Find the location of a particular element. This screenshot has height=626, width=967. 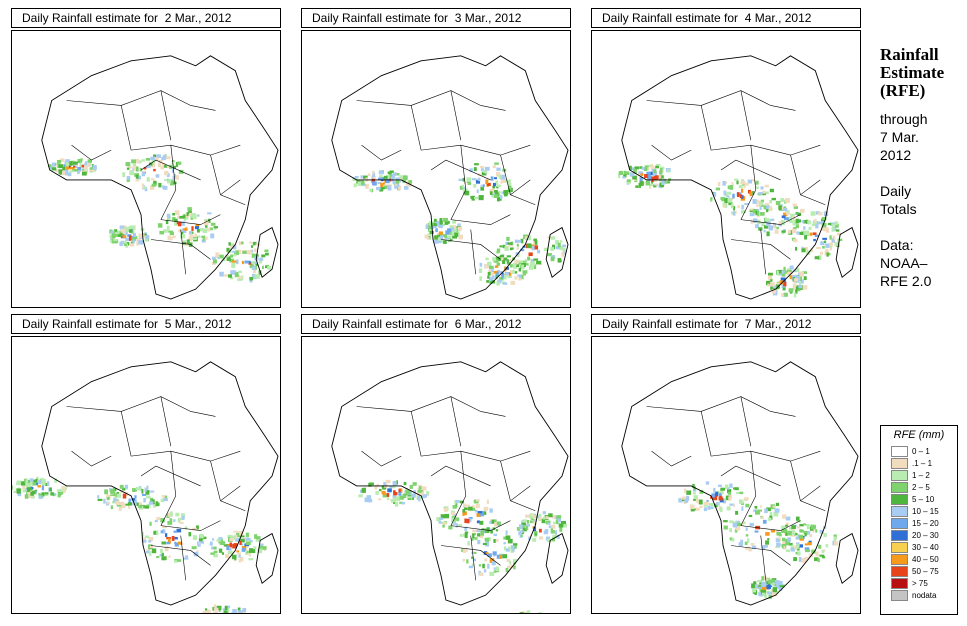

legend-swatch is located at coordinates (899, 595).